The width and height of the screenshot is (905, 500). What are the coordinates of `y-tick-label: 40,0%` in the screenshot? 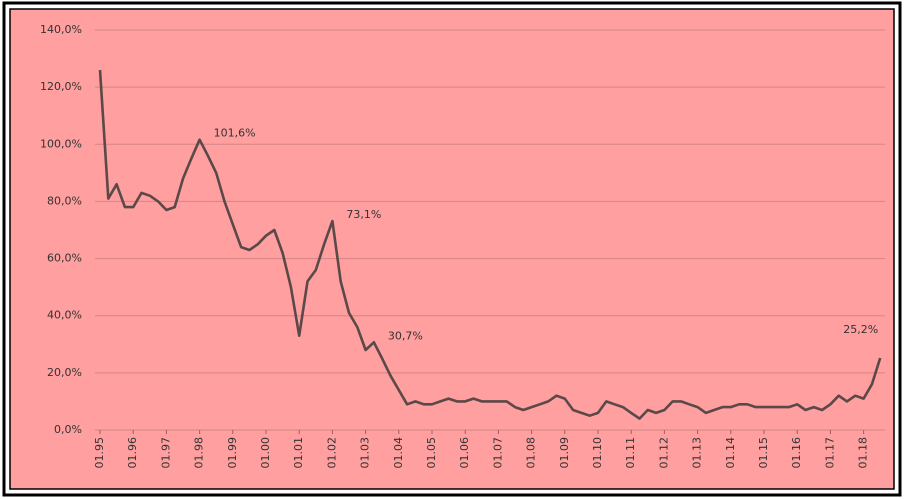 It's located at (64, 315).